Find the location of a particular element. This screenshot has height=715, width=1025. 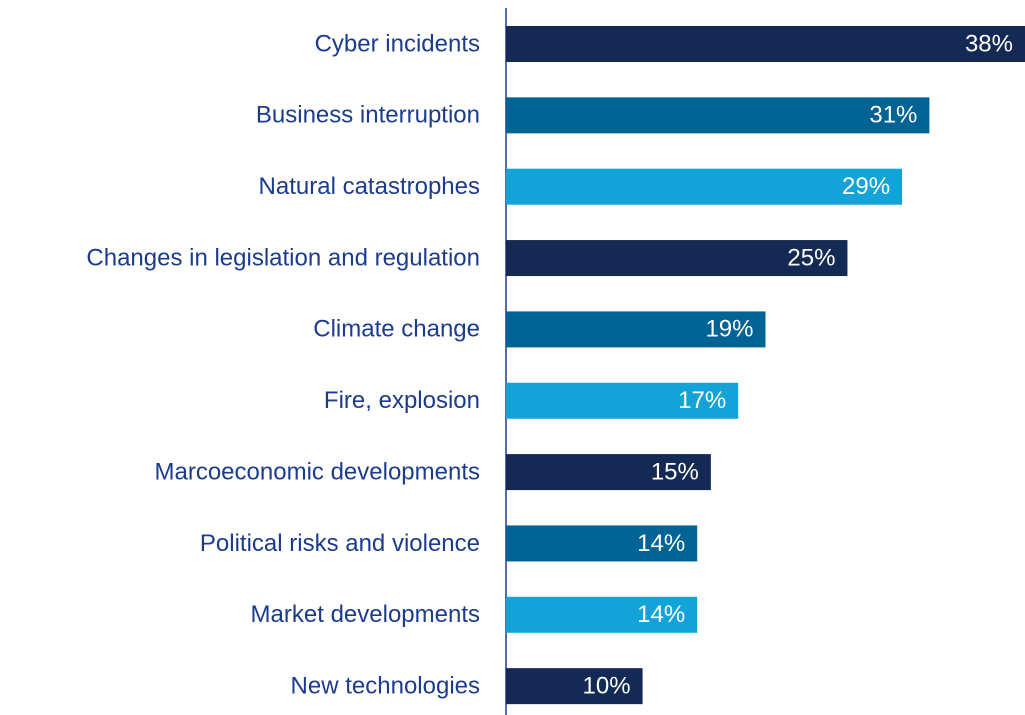

category-label: Business interruption is located at coordinates (368, 115).